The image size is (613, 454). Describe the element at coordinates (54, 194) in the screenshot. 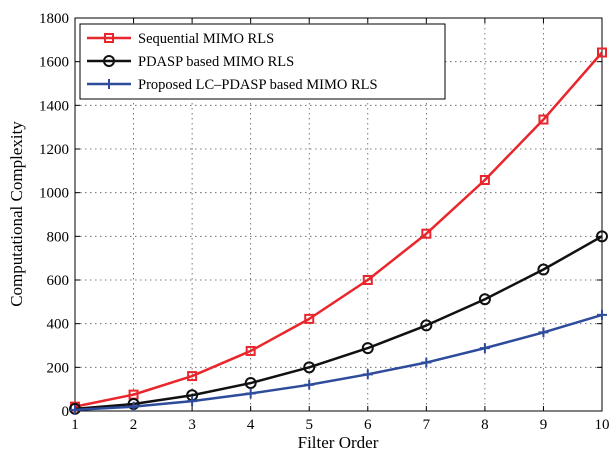

I see `y-tick-label: 1000` at that location.